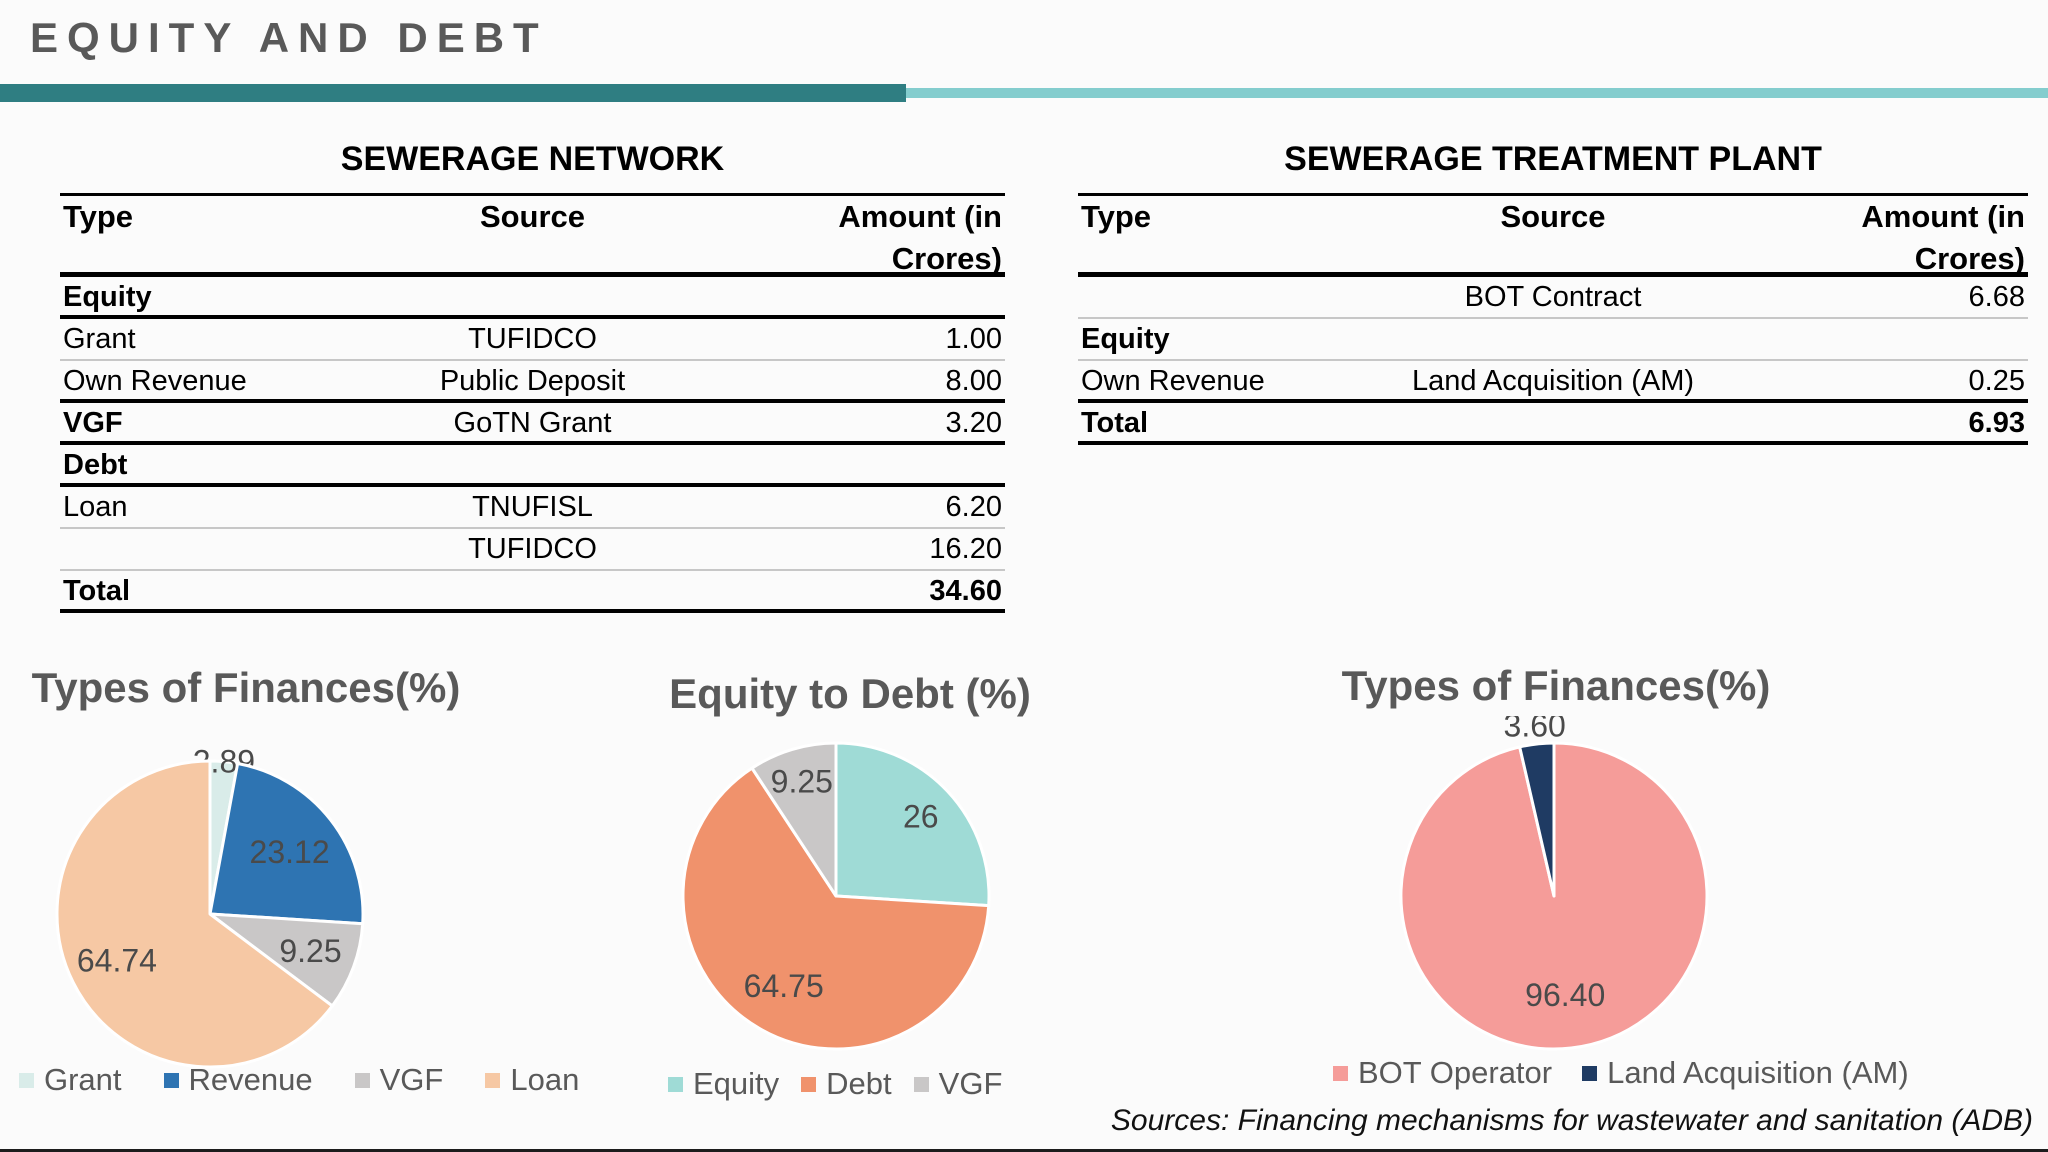 The height and width of the screenshot is (1152, 2048). What do you see at coordinates (921, 816) in the screenshot?
I see `pie-data-label: 26` at bounding box center [921, 816].